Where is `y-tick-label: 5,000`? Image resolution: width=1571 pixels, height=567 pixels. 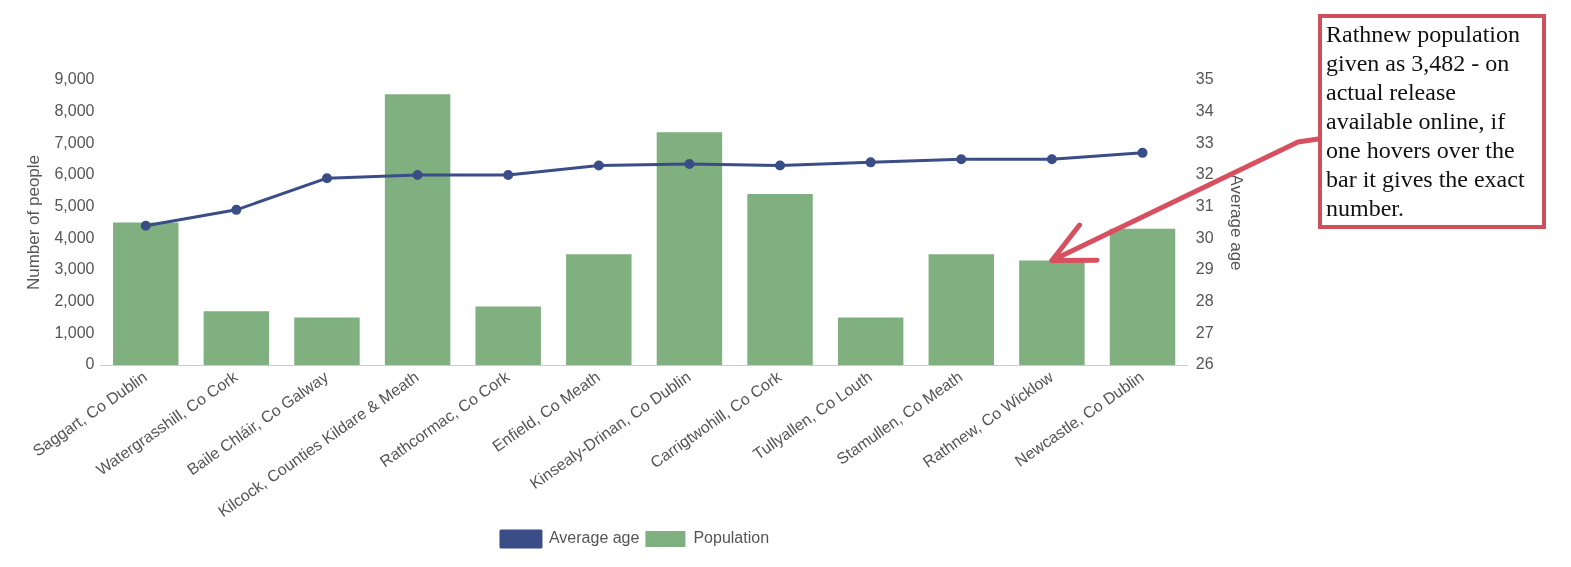
y-tick-label: 5,000 is located at coordinates (74, 206).